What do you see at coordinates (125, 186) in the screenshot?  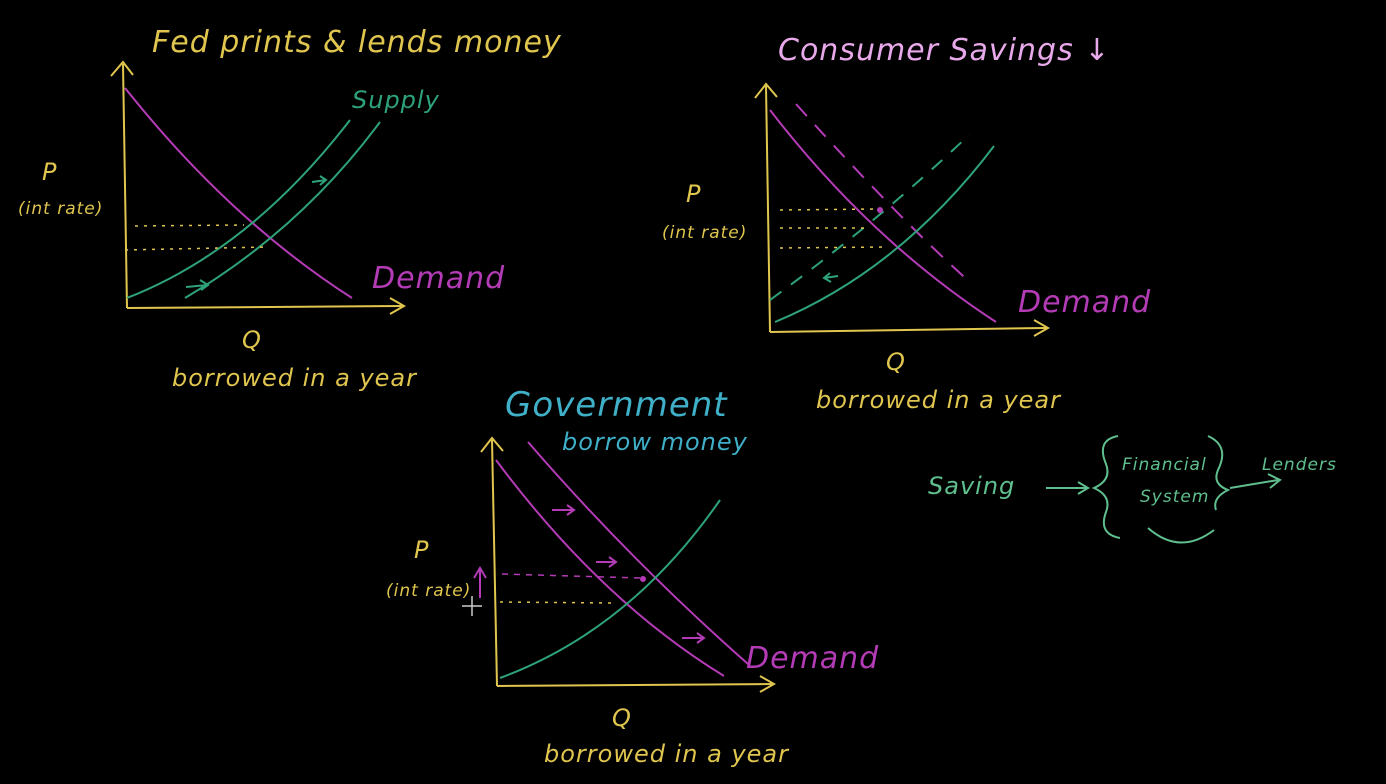 I see `graph1-y-axis` at bounding box center [125, 186].